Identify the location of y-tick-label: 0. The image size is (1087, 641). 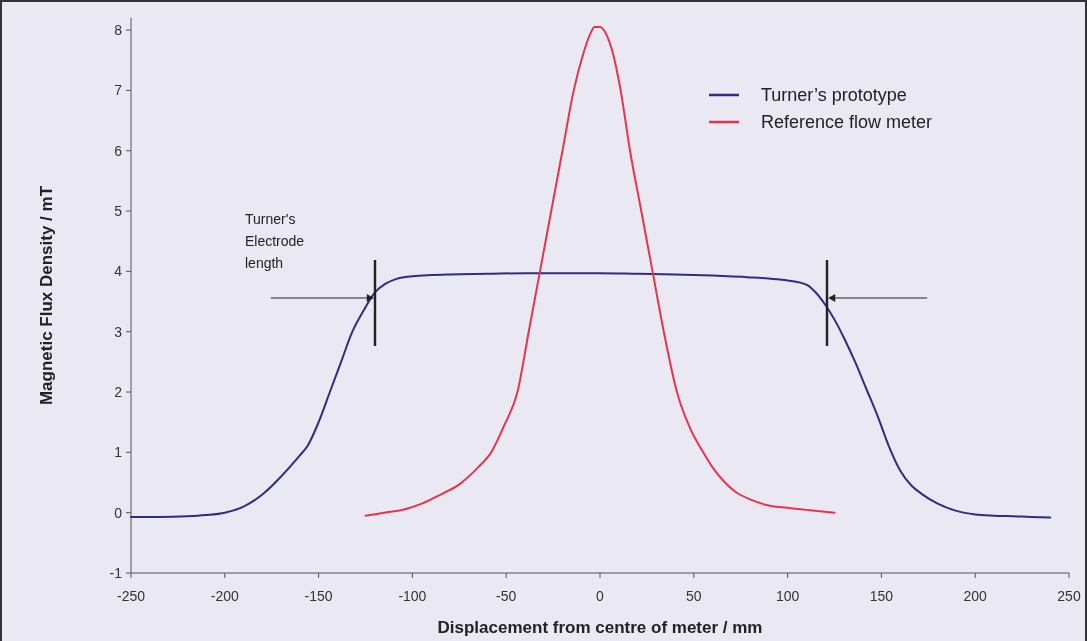
(118, 512).